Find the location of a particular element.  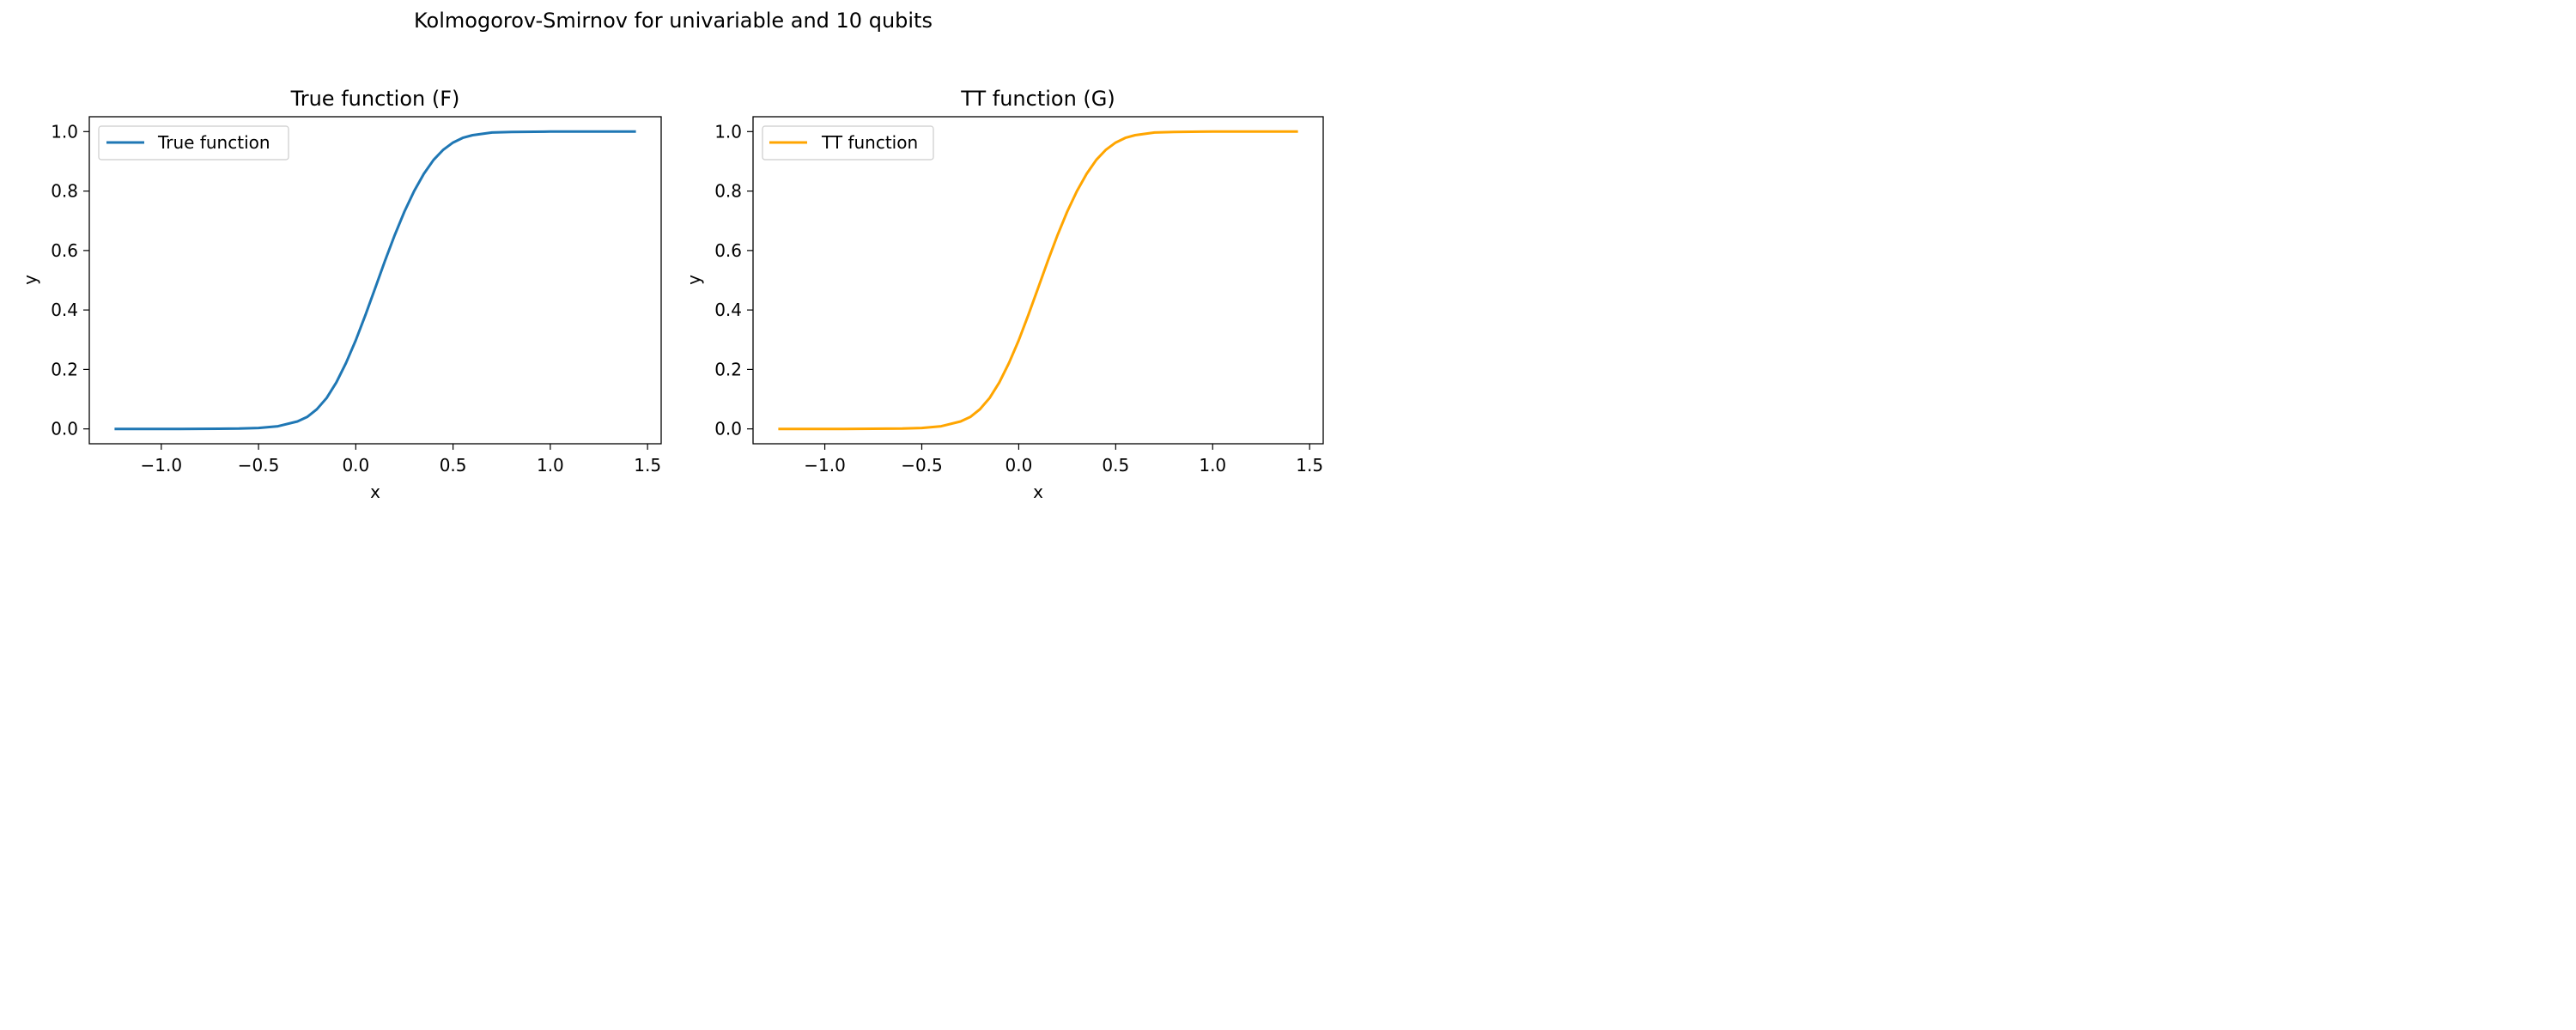

right-y-tick-label: 0.8 is located at coordinates (728, 191).